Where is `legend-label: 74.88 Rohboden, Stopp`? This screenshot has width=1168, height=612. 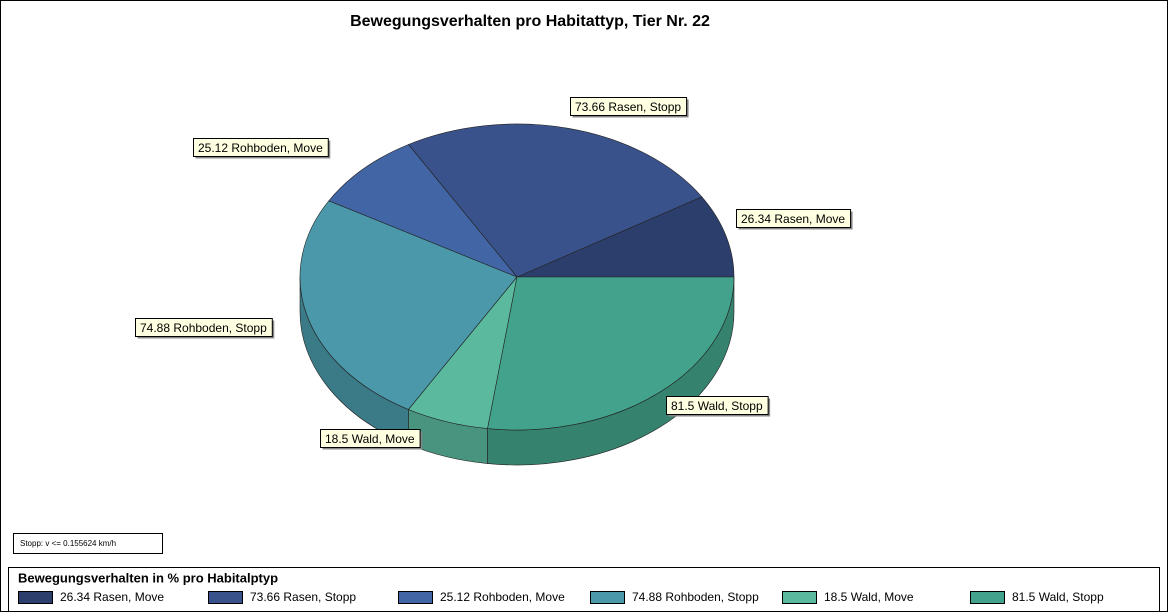 legend-label: 74.88 Rohboden, Stopp is located at coordinates (695, 597).